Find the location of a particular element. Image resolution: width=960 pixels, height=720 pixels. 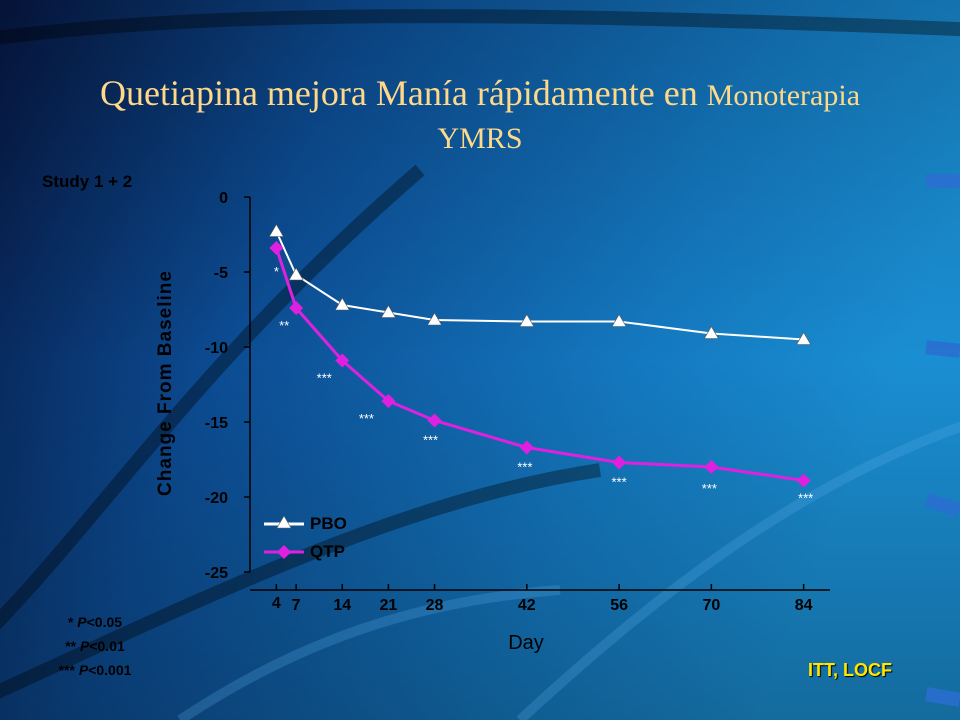

significance-note-1: * P<0.05 is located at coordinates (95, 622).